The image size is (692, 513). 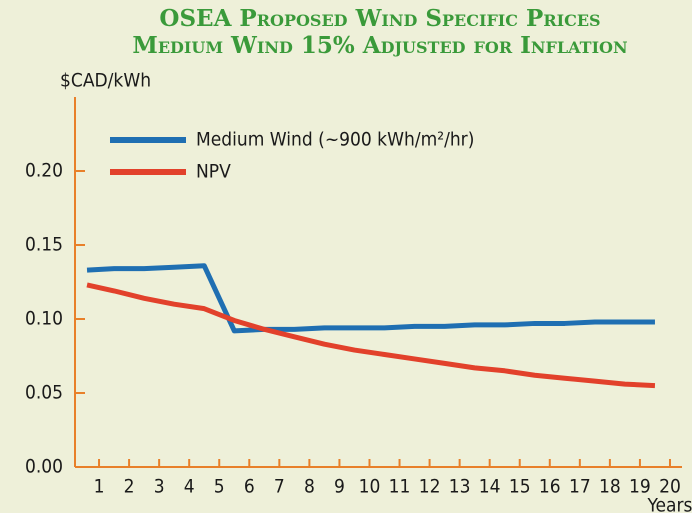 What do you see at coordinates (335, 140) in the screenshot?
I see `legend-label: Medium Wind (~900 kWh/m²/hr)` at bounding box center [335, 140].